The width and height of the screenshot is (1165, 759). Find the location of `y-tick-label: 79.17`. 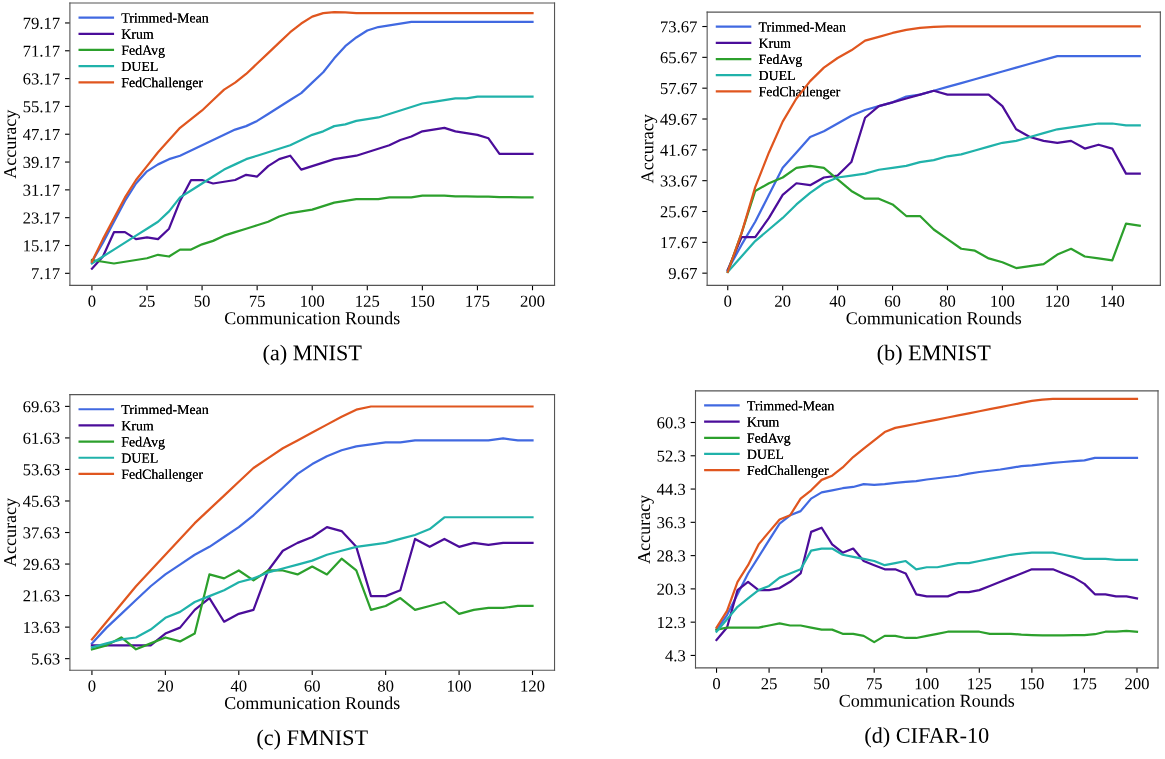

y-tick-label: 79.17 is located at coordinates (41, 23).